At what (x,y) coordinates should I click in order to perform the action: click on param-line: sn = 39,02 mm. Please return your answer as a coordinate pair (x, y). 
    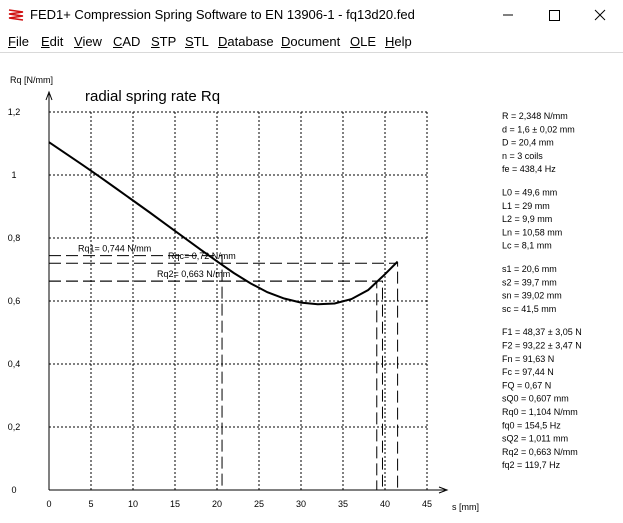
    Looking at the image, I should click on (532, 296).